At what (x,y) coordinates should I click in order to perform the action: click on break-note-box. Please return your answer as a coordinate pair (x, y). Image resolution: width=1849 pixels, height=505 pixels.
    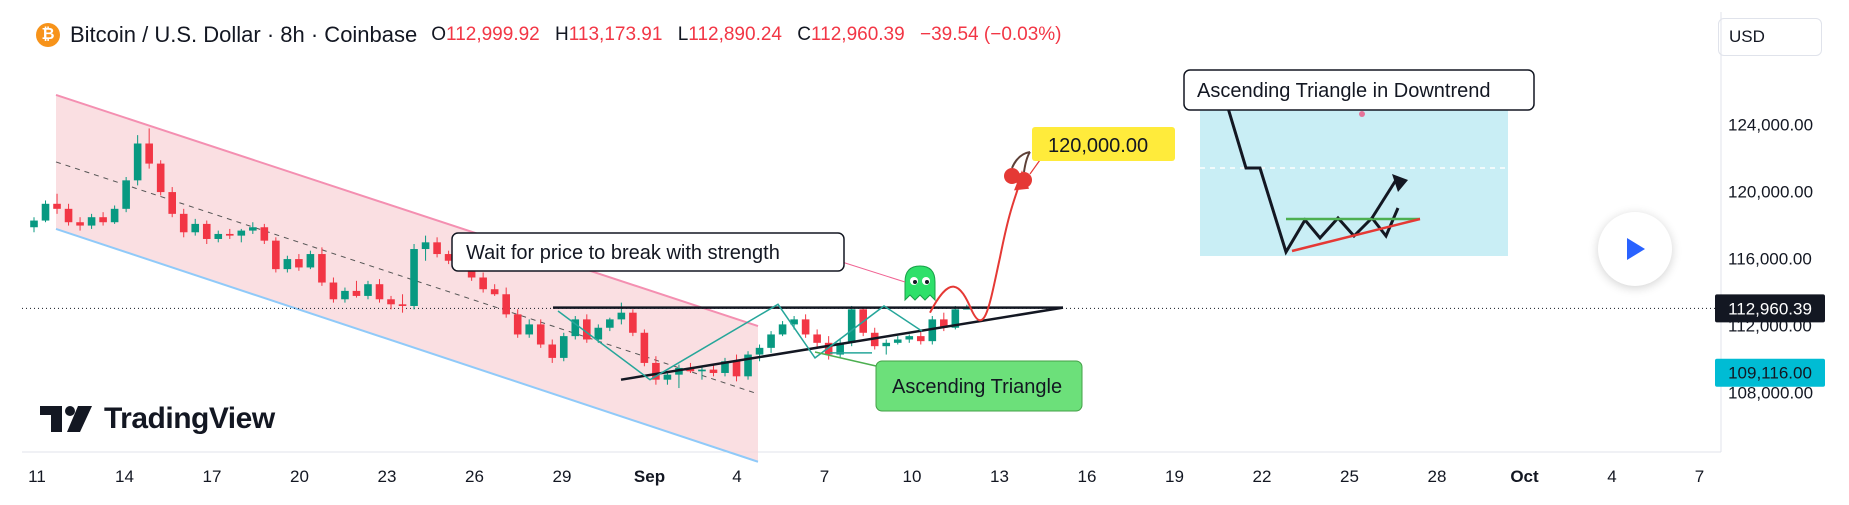
    Looking at the image, I should click on (648, 252).